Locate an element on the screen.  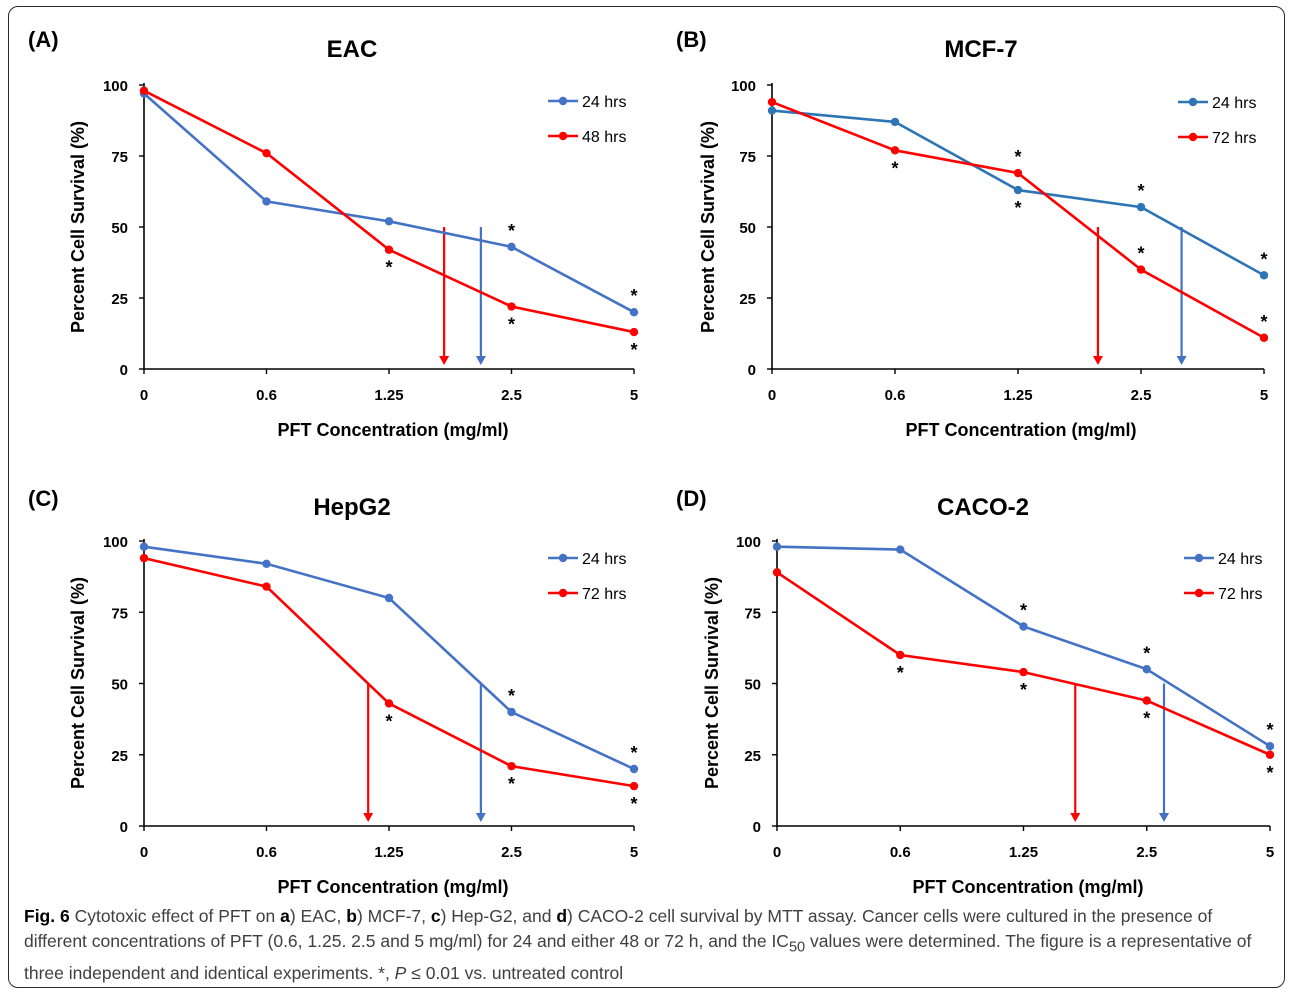
x-tick-label: 5 is located at coordinates (1270, 852).